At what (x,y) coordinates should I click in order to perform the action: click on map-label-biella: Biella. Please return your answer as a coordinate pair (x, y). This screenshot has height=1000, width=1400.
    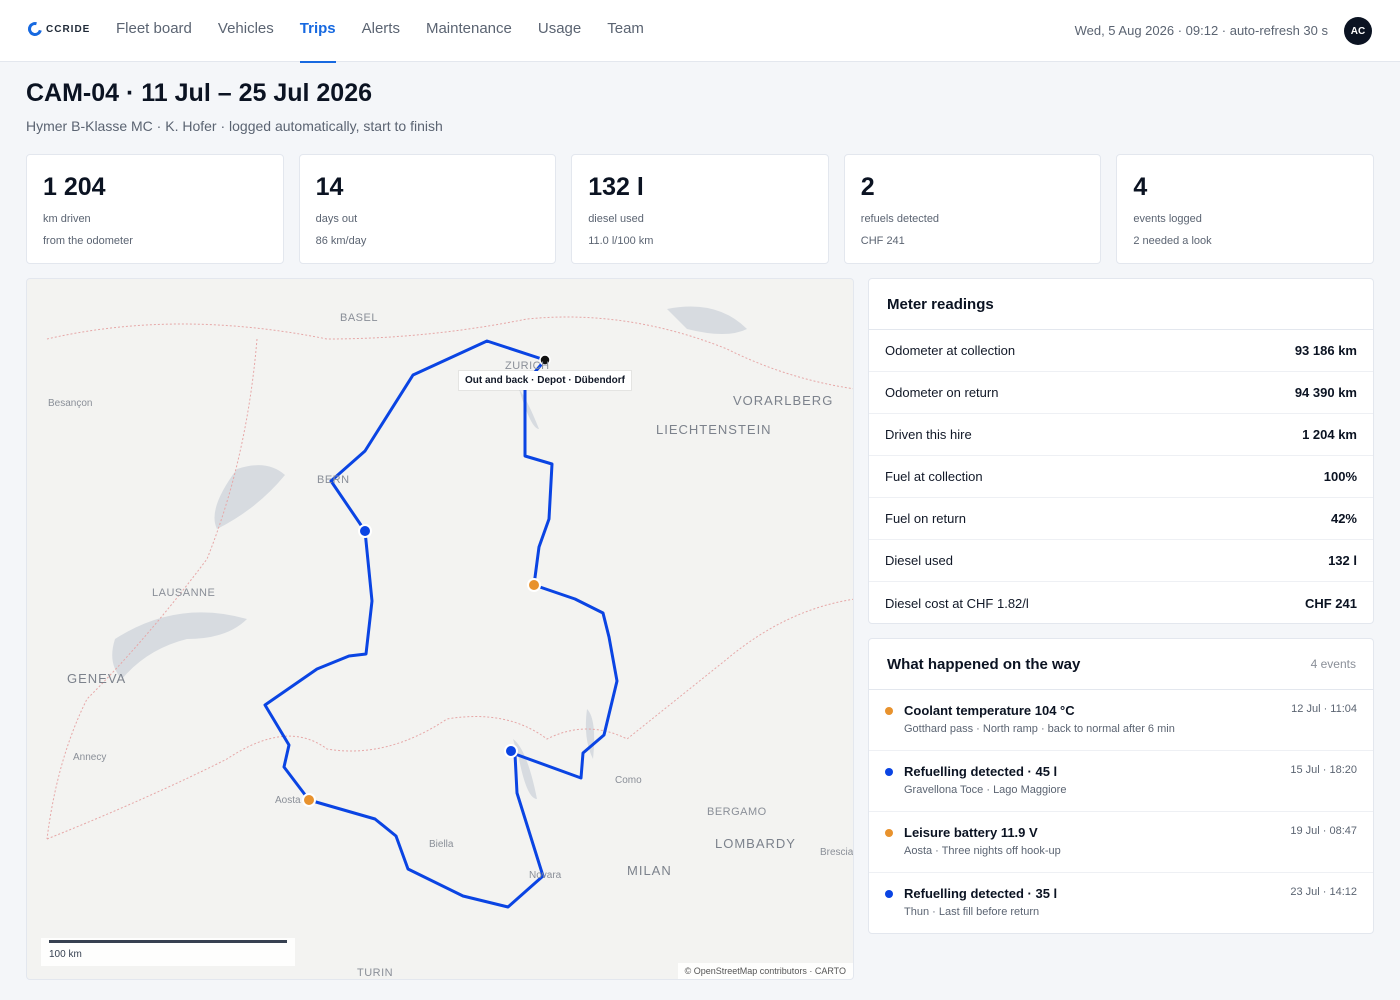
    Looking at the image, I should click on (441, 844).